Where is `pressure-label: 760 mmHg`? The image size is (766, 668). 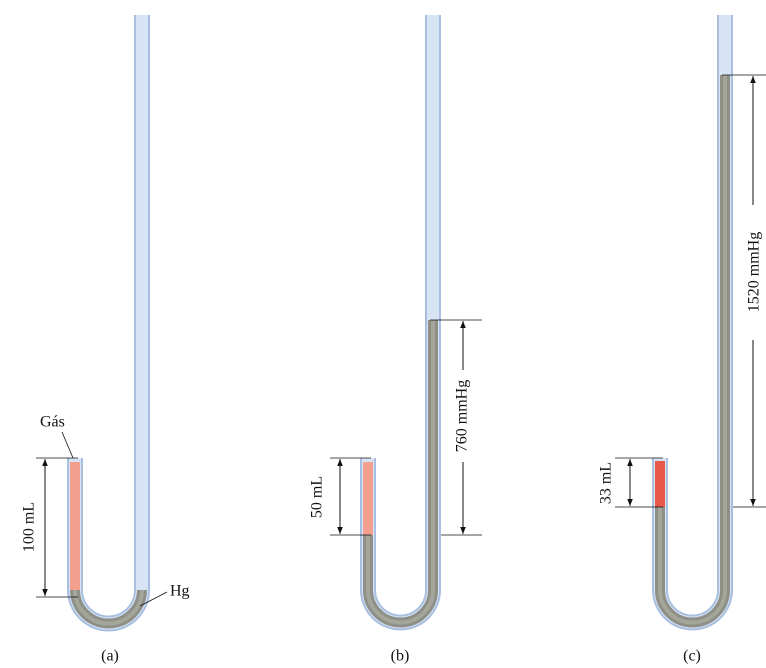 pressure-label: 760 mmHg is located at coordinates (462, 416).